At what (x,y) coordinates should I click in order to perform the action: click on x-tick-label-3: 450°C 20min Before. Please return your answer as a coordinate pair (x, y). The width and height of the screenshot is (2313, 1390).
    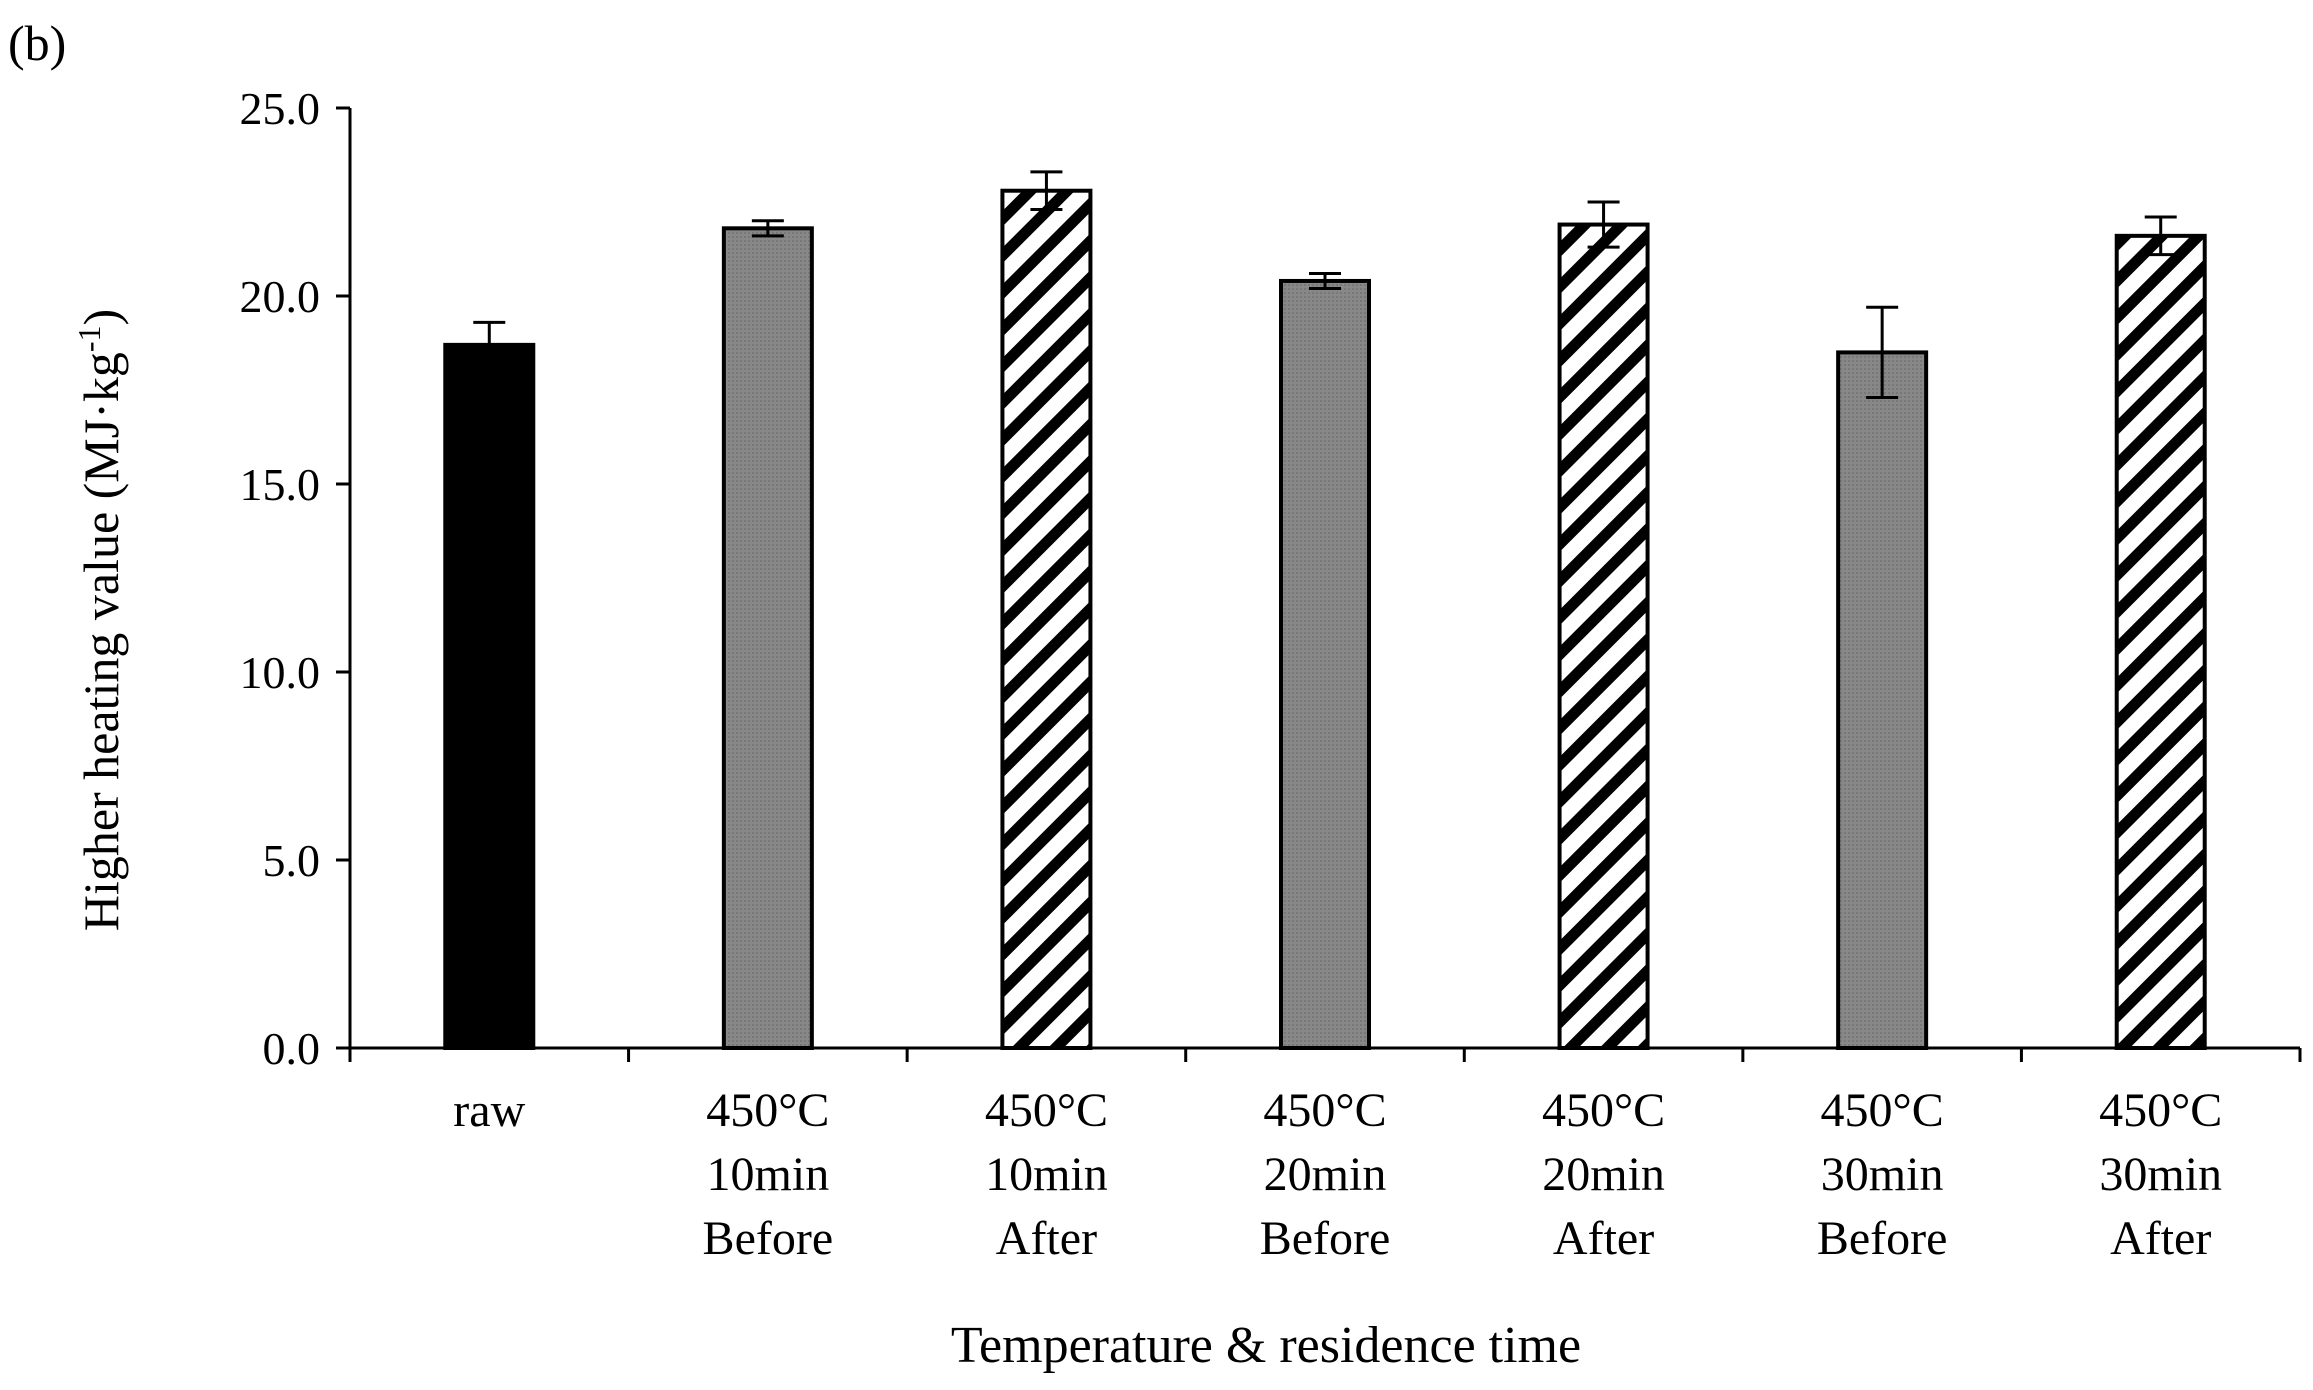
    Looking at the image, I should click on (1325, 1174).